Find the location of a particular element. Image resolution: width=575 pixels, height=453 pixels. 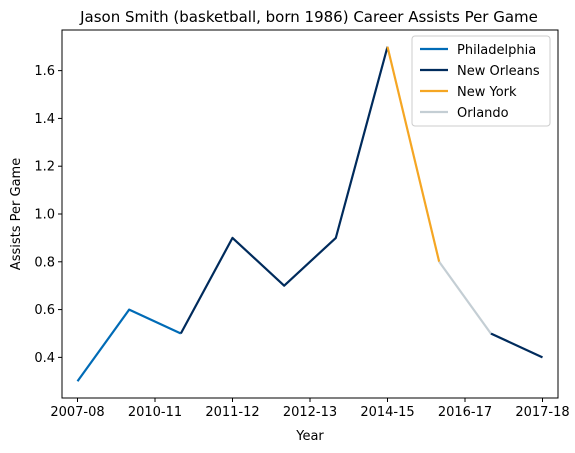

x-axis-label: Year is located at coordinates (309, 436).